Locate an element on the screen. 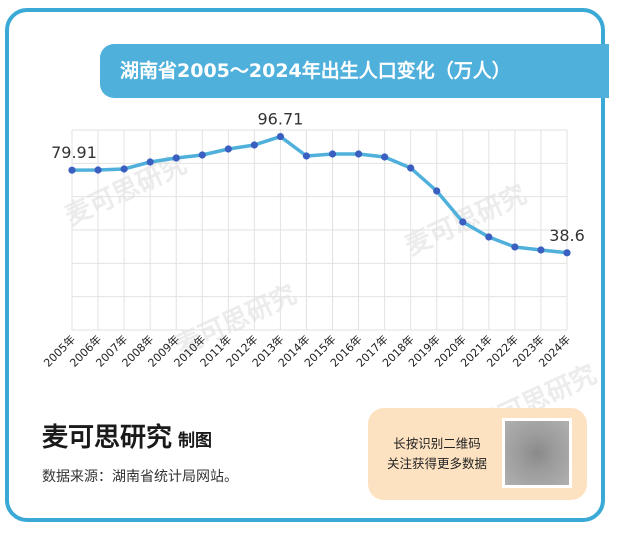 The width and height of the screenshot is (617, 534). data-label: 96.71 is located at coordinates (281, 119).